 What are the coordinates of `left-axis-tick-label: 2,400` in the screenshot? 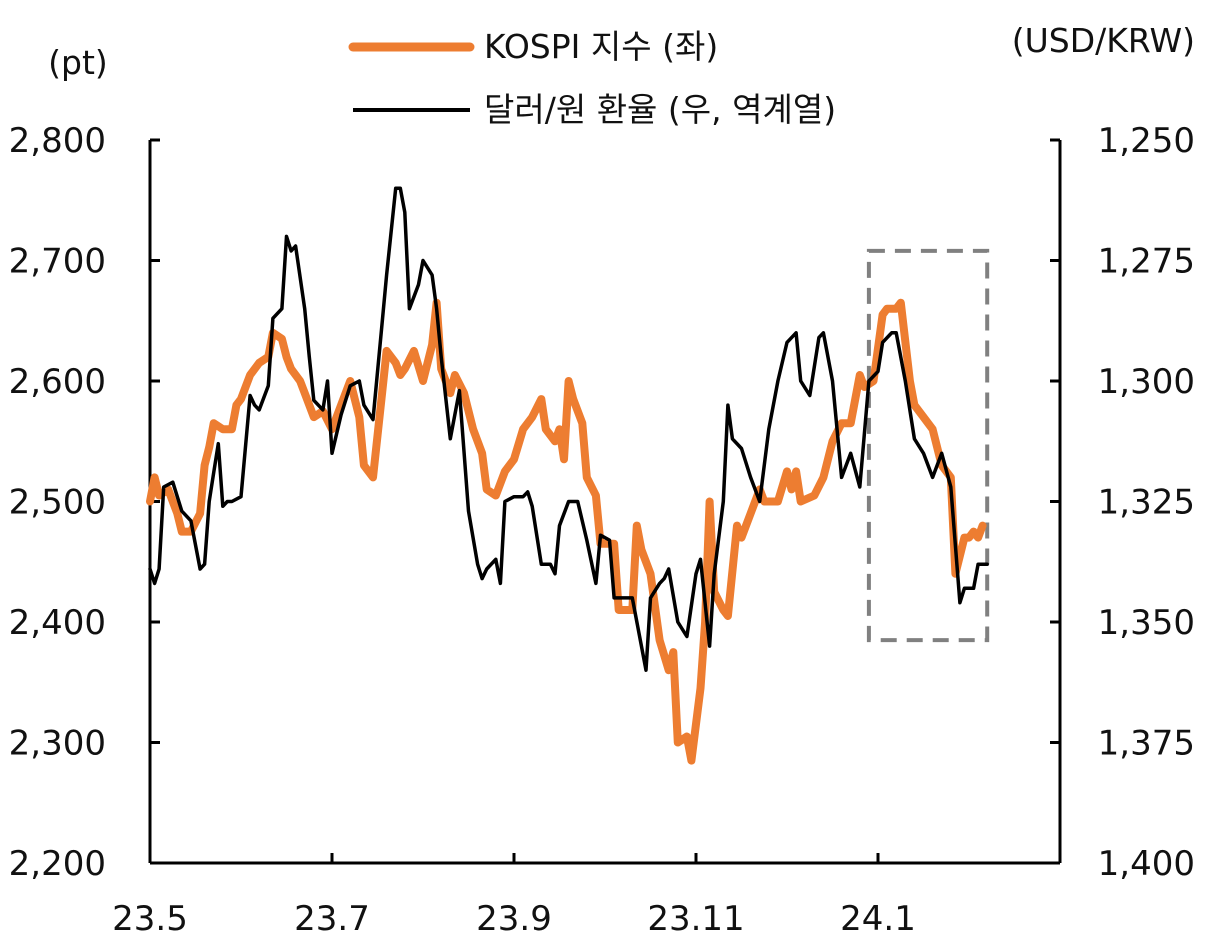 It's located at (57, 623).